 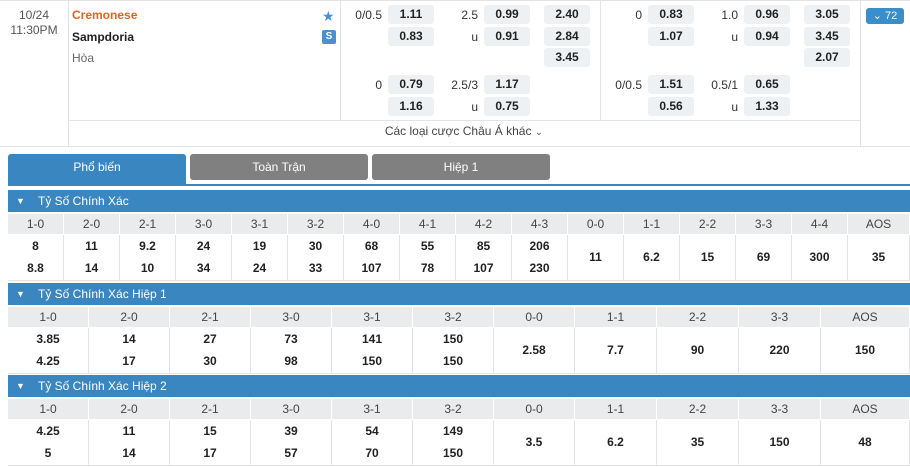 I want to click on score-odds-cell: 149 150, so click(x=453, y=442).